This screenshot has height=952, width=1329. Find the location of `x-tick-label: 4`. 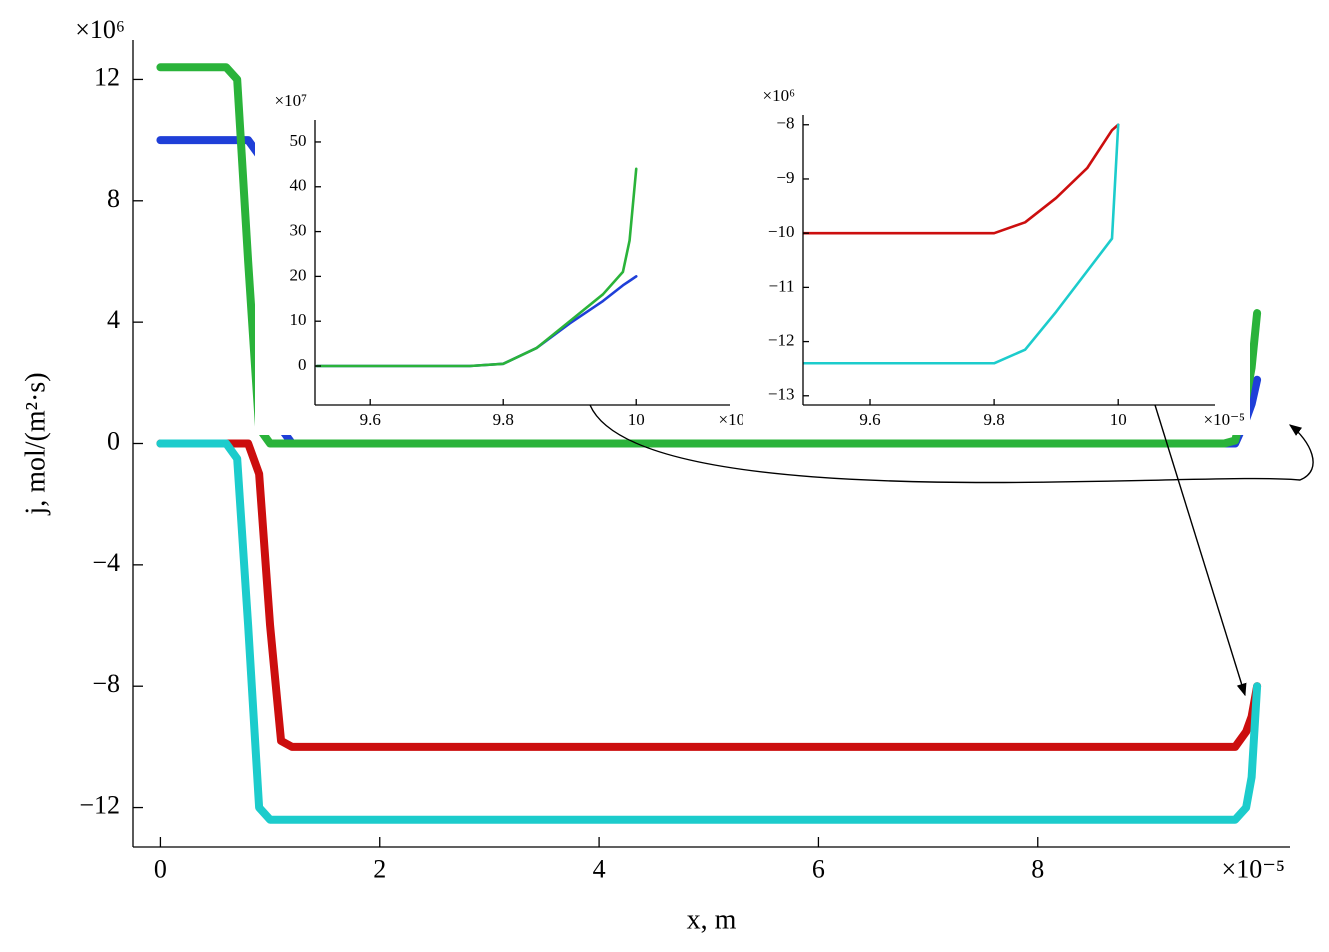

x-tick-label: 4 is located at coordinates (599, 869).